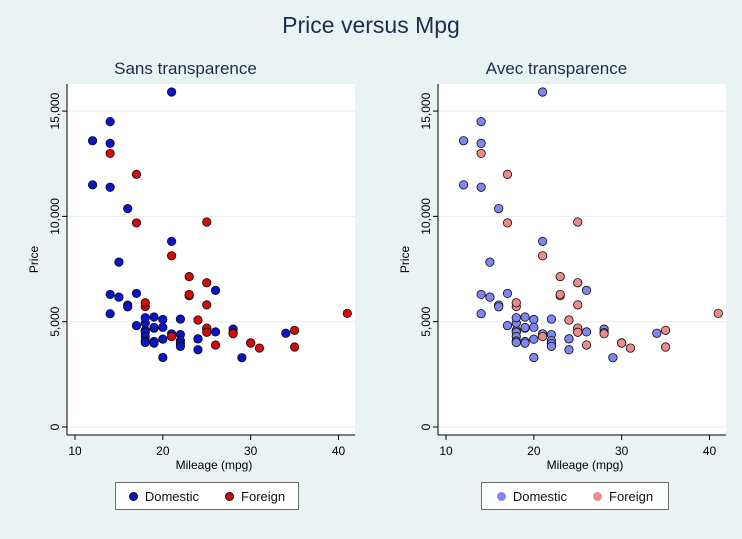 This screenshot has height=539, width=742. Describe the element at coordinates (185, 68) in the screenshot. I see `left-chart-title: Sans transparence` at that location.